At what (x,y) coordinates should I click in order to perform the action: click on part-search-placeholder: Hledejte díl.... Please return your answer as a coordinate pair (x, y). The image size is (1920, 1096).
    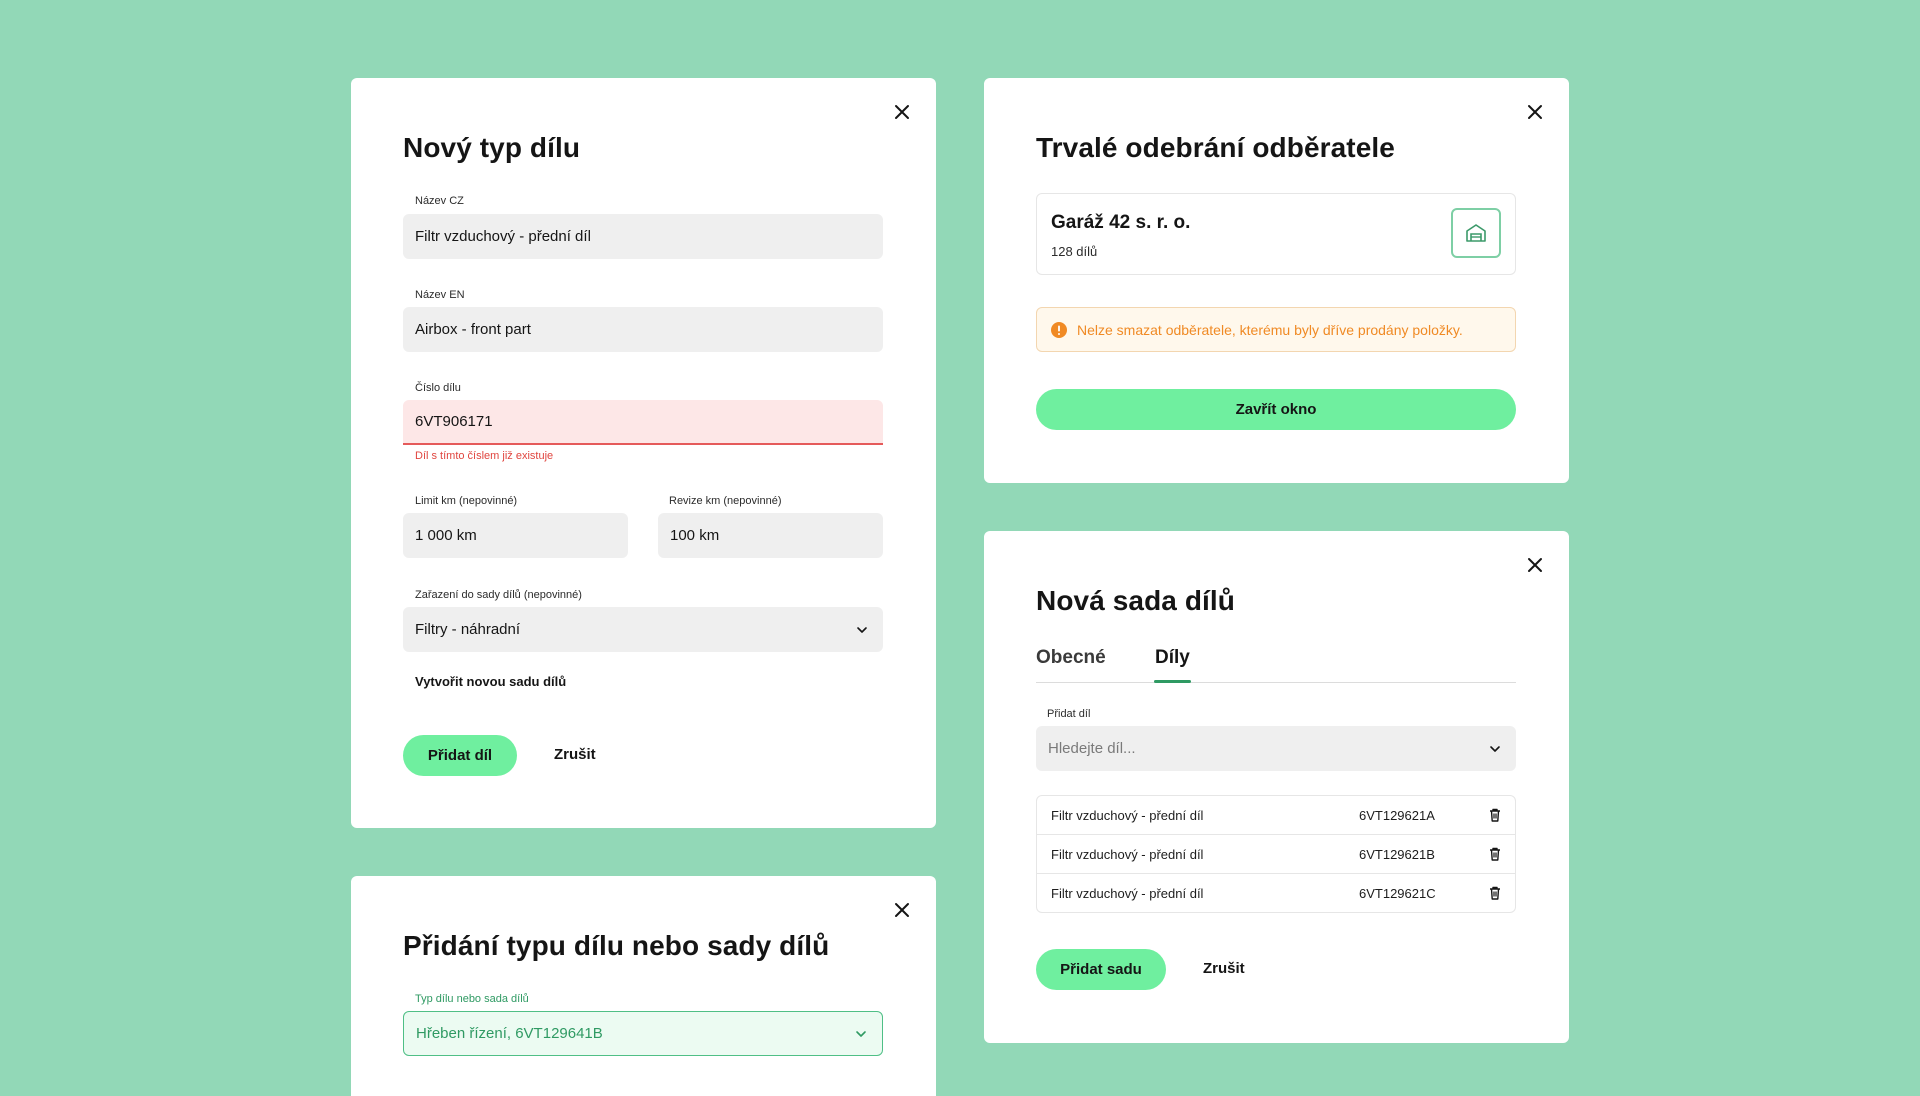
    Looking at the image, I should click on (1092, 748).